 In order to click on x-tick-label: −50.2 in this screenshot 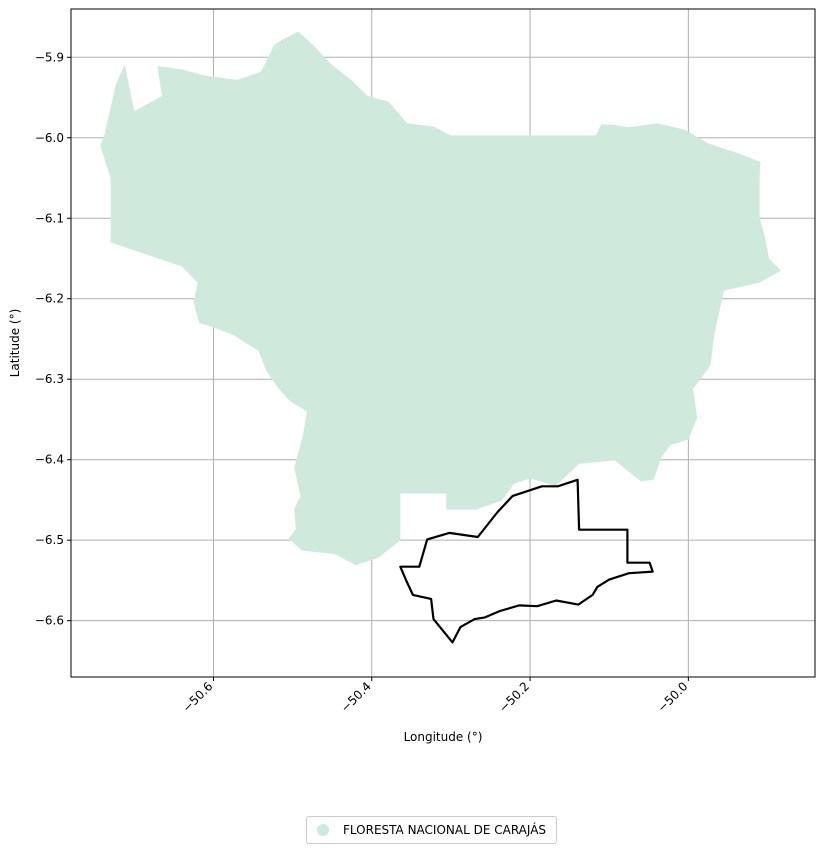, I will do `click(514, 697)`.